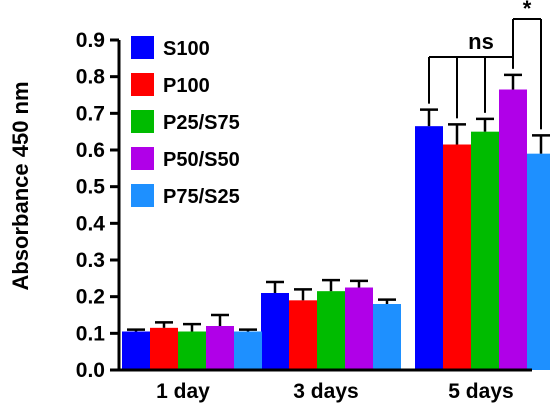 The height and width of the screenshot is (411, 550). I want to click on x-tick-label: 1 day, so click(183, 391).